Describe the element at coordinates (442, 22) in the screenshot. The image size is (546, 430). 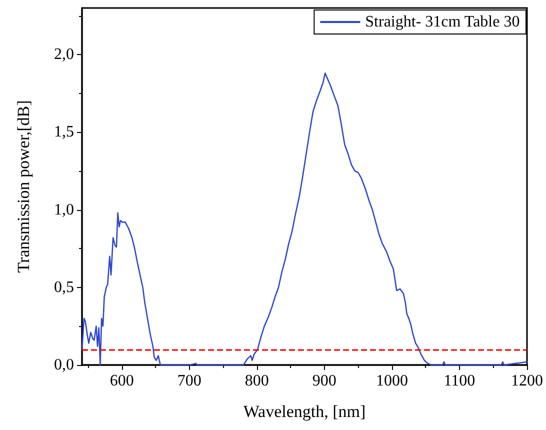
I see `legend-label: Straight- 31cm Table 30` at that location.